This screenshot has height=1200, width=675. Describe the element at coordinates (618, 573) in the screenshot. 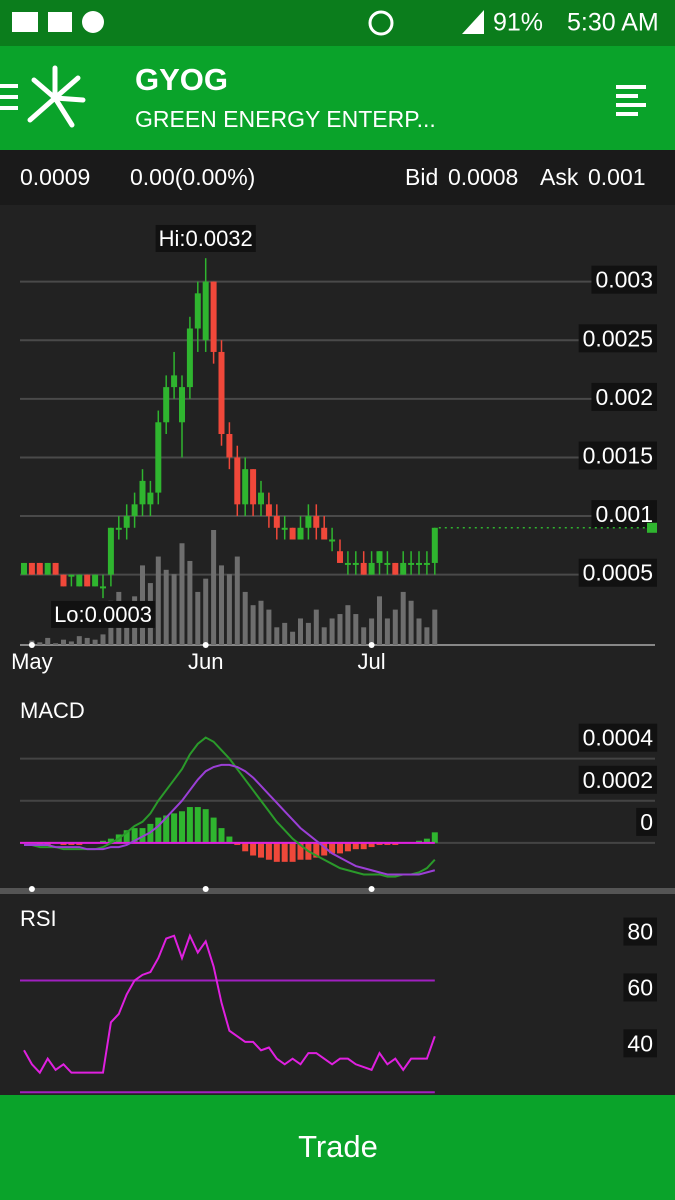

I see `y-tick-label: 0.0005` at that location.